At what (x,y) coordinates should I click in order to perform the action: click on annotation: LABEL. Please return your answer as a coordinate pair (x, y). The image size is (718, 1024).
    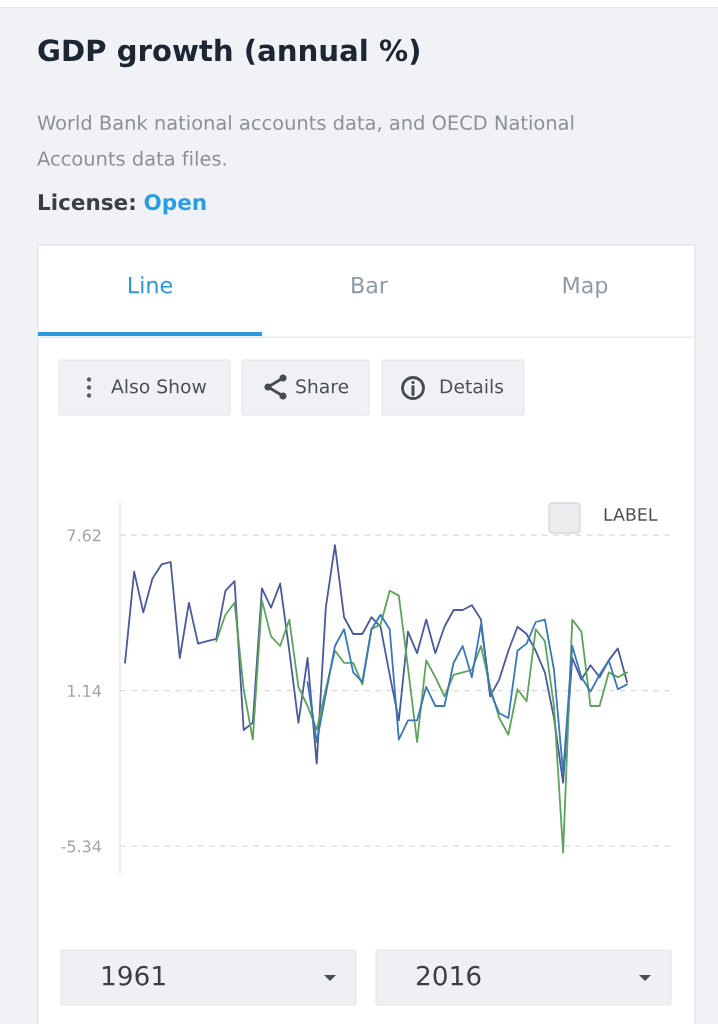
    Looking at the image, I should click on (631, 514).